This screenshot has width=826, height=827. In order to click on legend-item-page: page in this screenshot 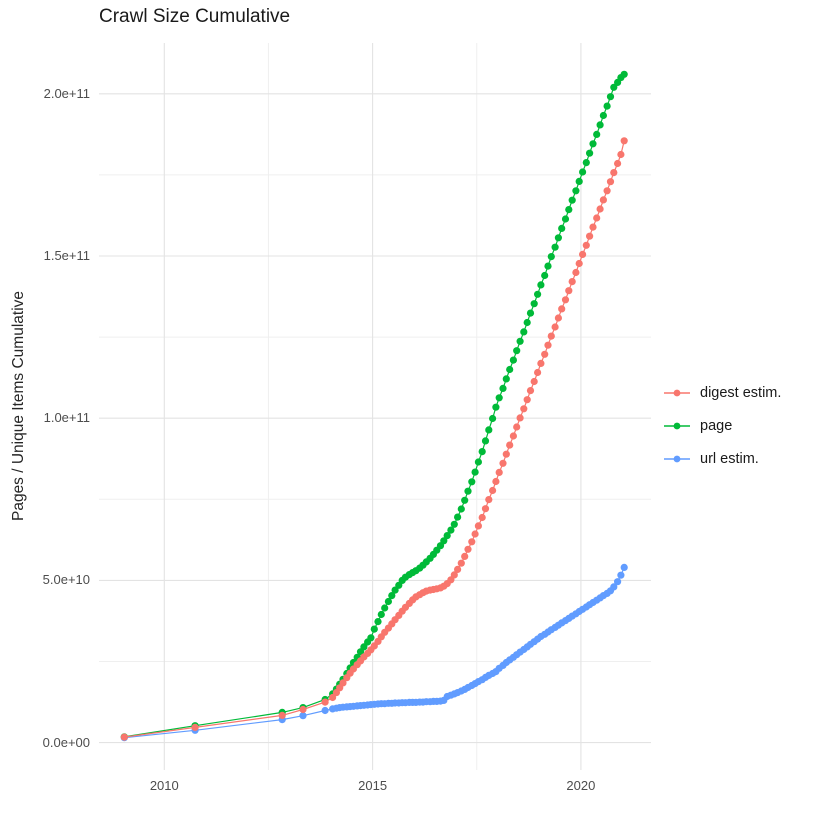, I will do `click(722, 425)`.